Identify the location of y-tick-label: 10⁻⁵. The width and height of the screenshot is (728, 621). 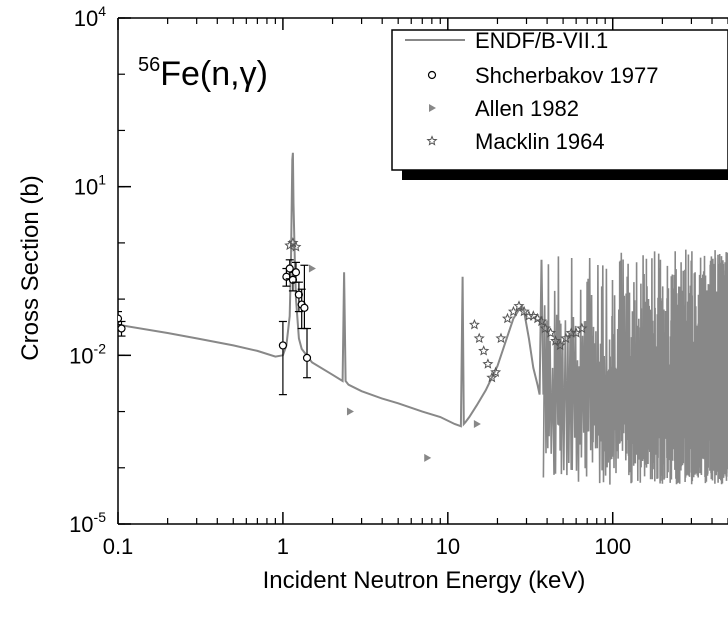
(87, 523).